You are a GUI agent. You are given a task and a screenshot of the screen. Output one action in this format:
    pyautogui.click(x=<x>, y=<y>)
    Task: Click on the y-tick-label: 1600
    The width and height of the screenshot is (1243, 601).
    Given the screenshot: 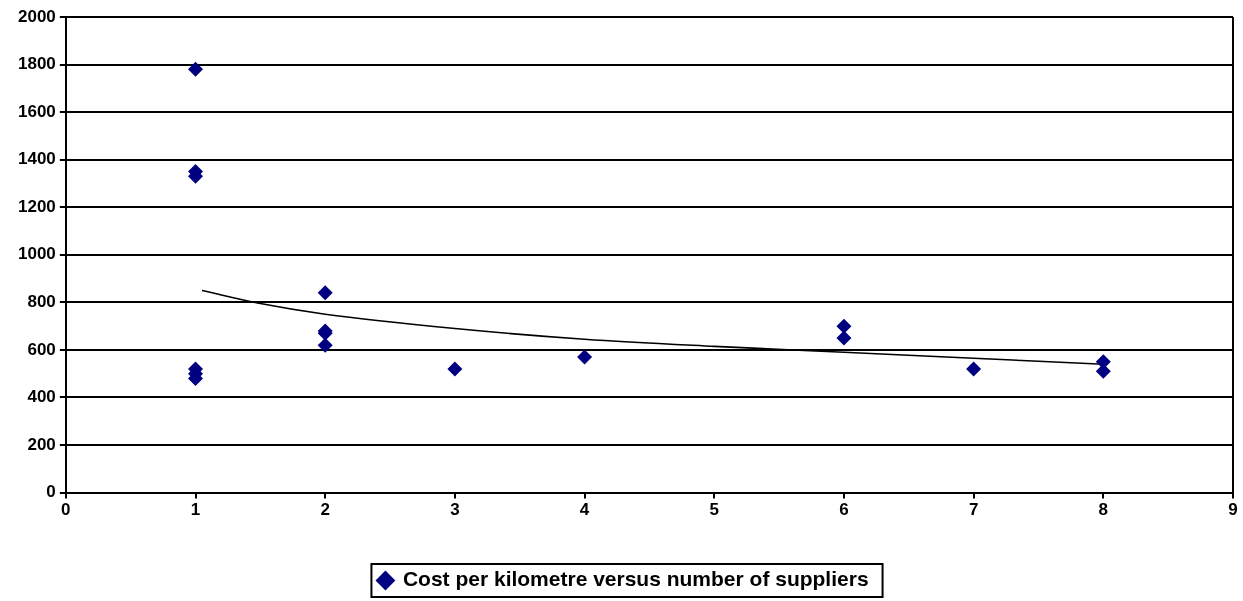 What is the action you would take?
    pyautogui.click(x=36, y=111)
    